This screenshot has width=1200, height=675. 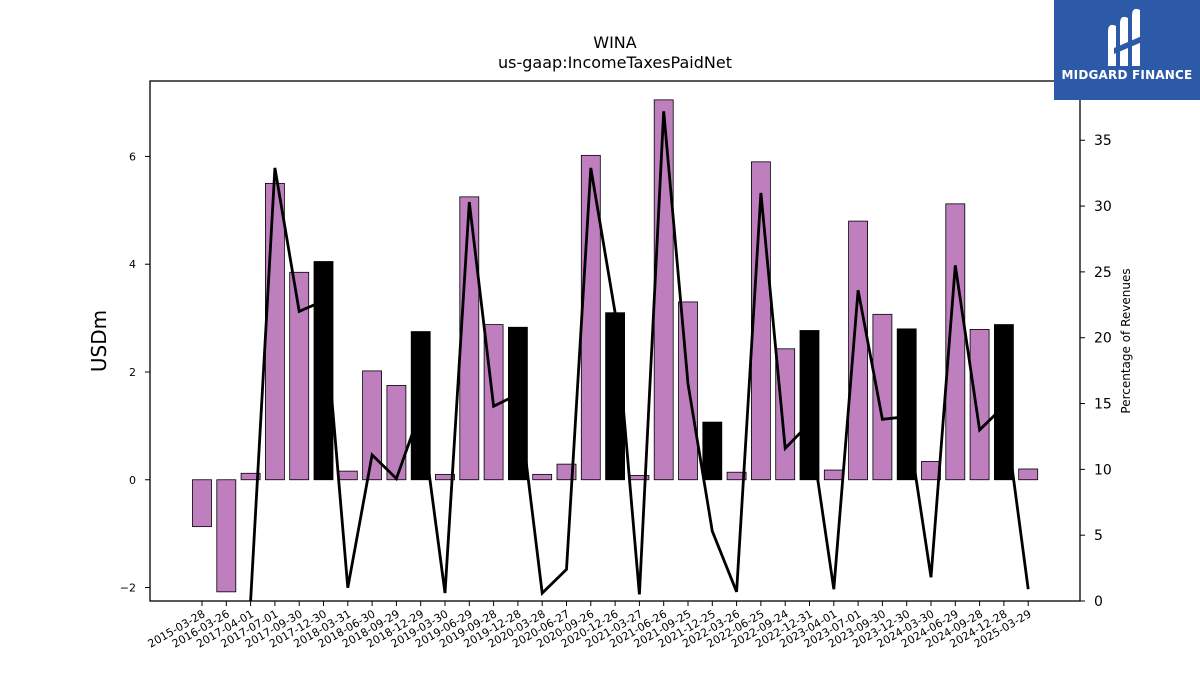 I want to click on chart-subtitle: us-gaap:IncomeTaxesPaidNet, so click(x=615, y=62).